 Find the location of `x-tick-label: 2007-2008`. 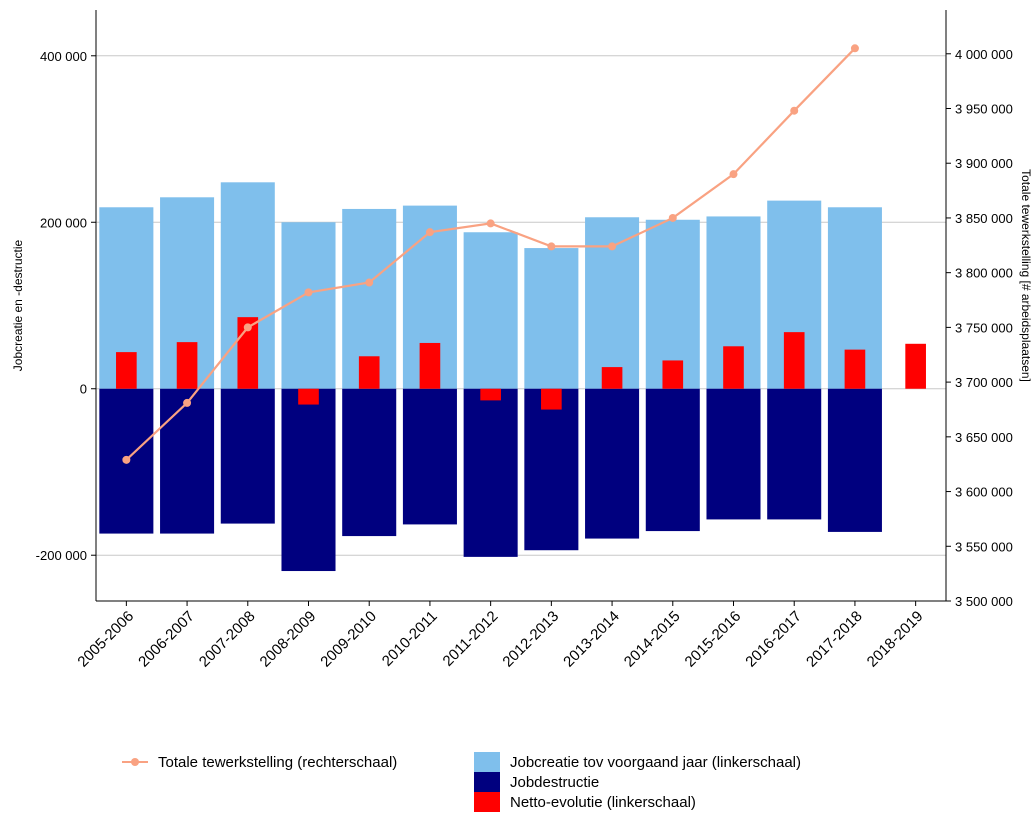

x-tick-label: 2007-2008 is located at coordinates (227, 639).